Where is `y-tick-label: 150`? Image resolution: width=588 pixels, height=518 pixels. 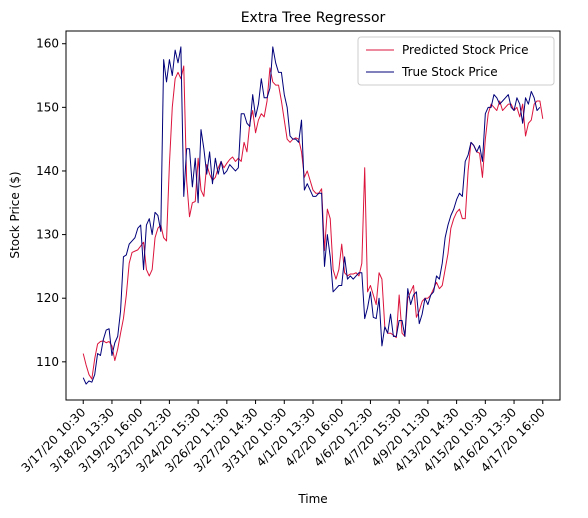
y-tick-label: 150 is located at coordinates (47, 107).